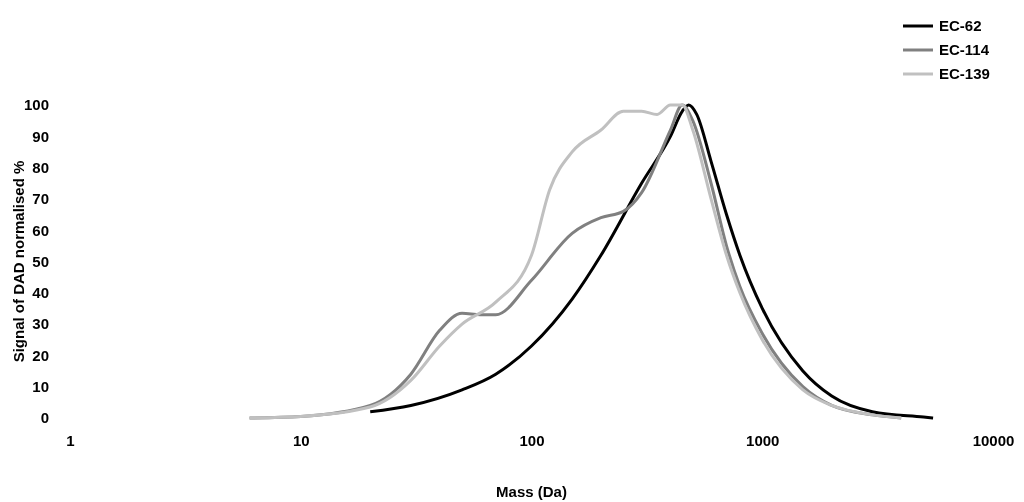 The height and width of the screenshot is (502, 1024). I want to click on y-tick-label: 90, so click(40, 136).